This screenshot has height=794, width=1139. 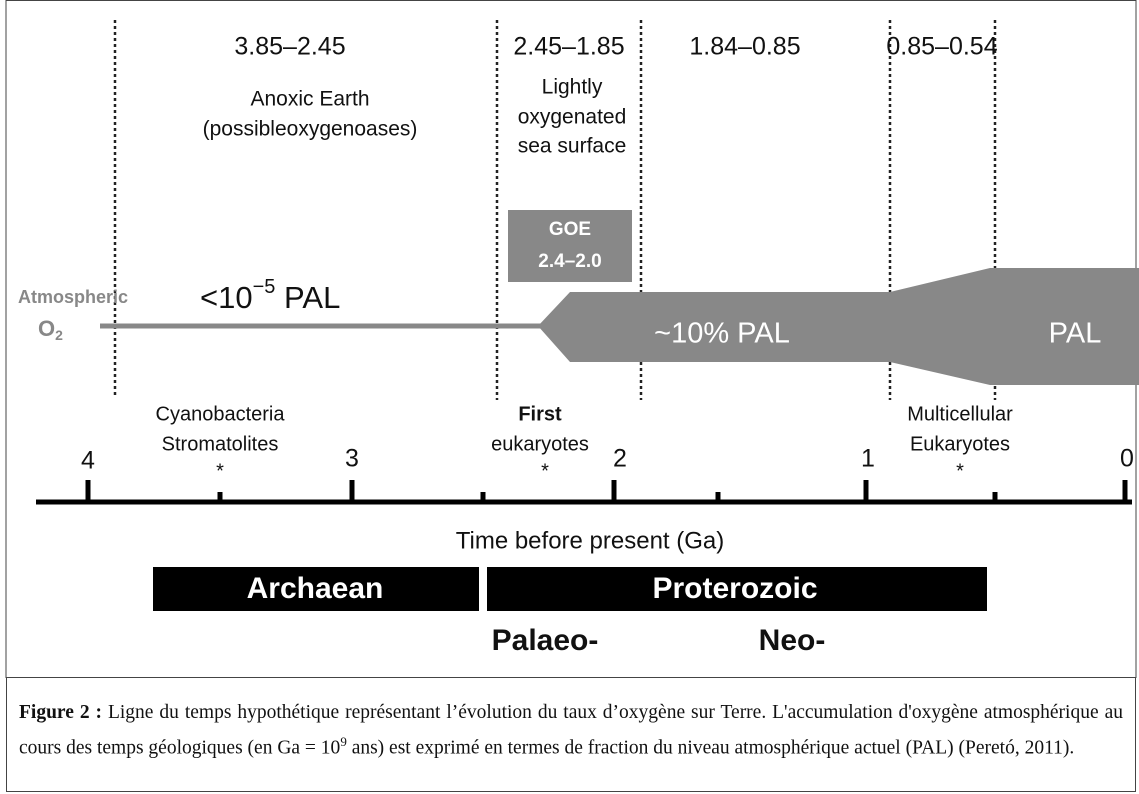 What do you see at coordinates (307, 297) in the screenshot?
I see `low-unit: PAL` at bounding box center [307, 297].